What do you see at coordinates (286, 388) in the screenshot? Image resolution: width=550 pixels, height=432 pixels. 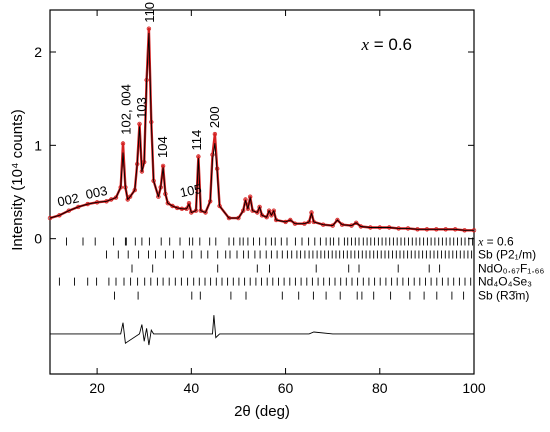 I see `x-tick-label: 60` at bounding box center [286, 388].